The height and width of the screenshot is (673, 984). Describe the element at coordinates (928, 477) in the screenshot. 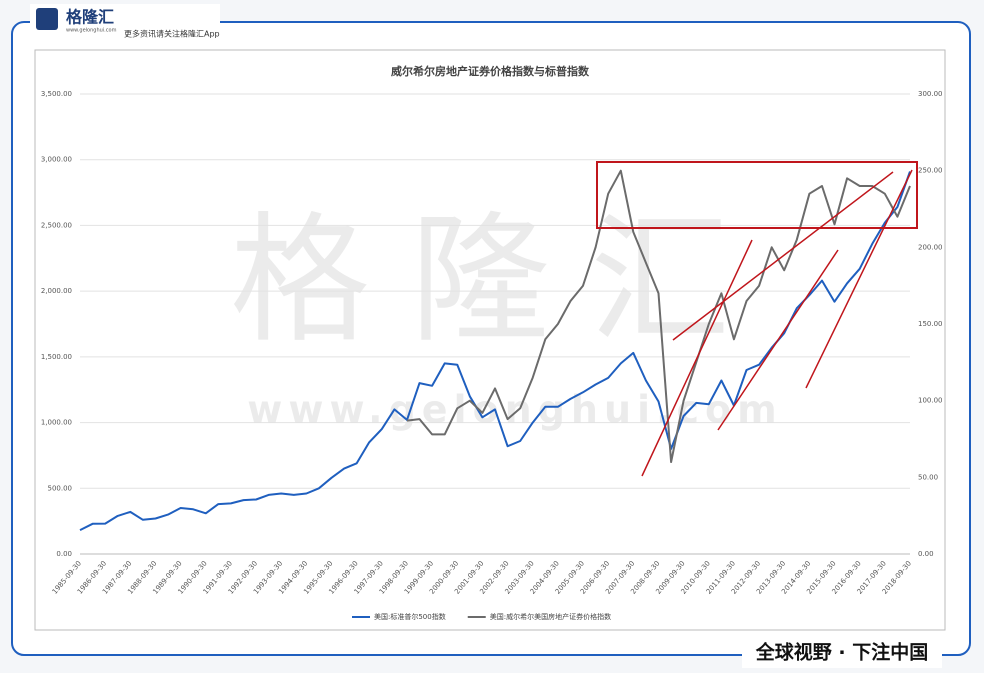

I see `y2-tick-label: 50.00` at that location.